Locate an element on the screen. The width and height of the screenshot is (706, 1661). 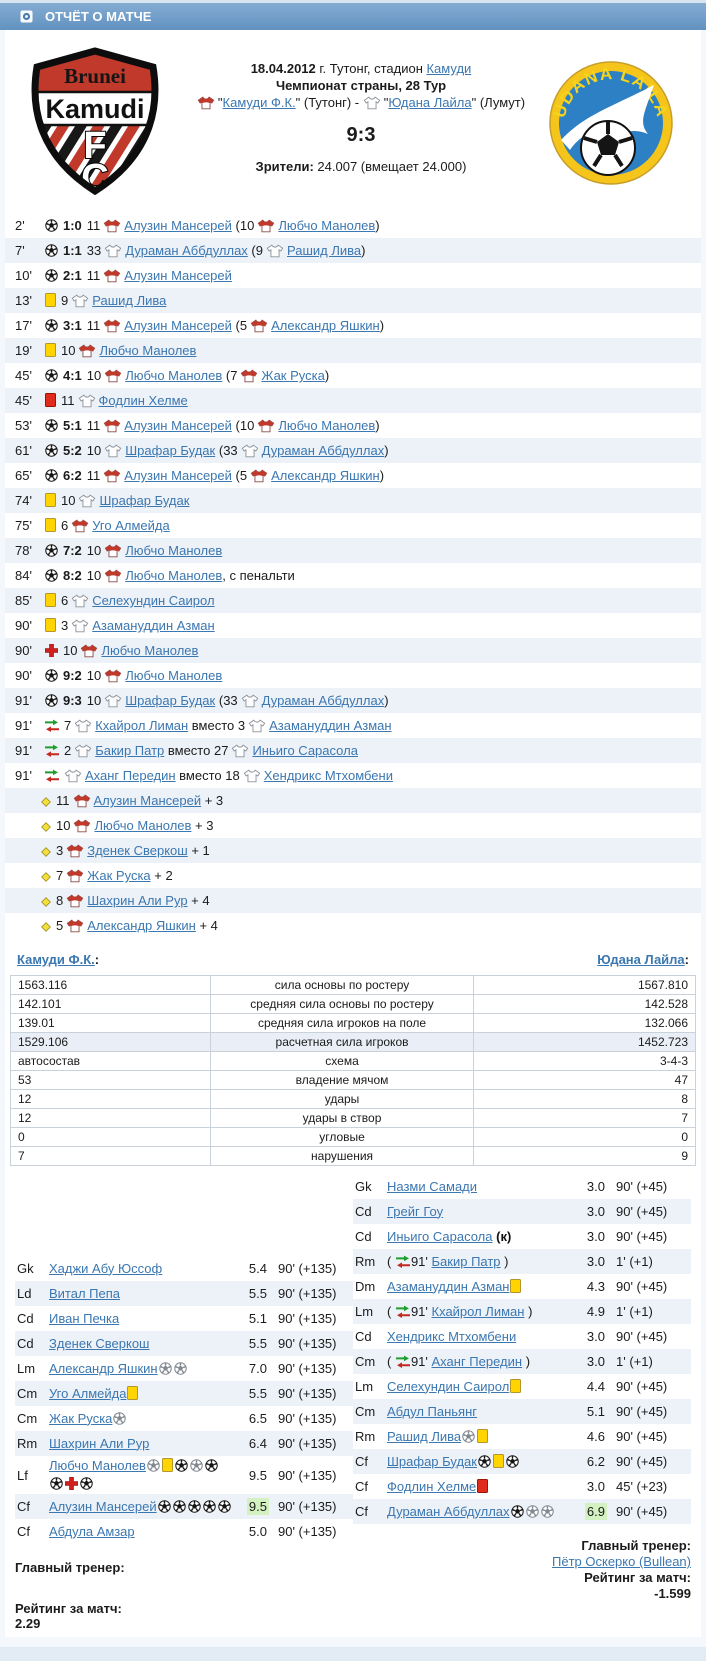
event-minute: 78' is located at coordinates (23, 550).